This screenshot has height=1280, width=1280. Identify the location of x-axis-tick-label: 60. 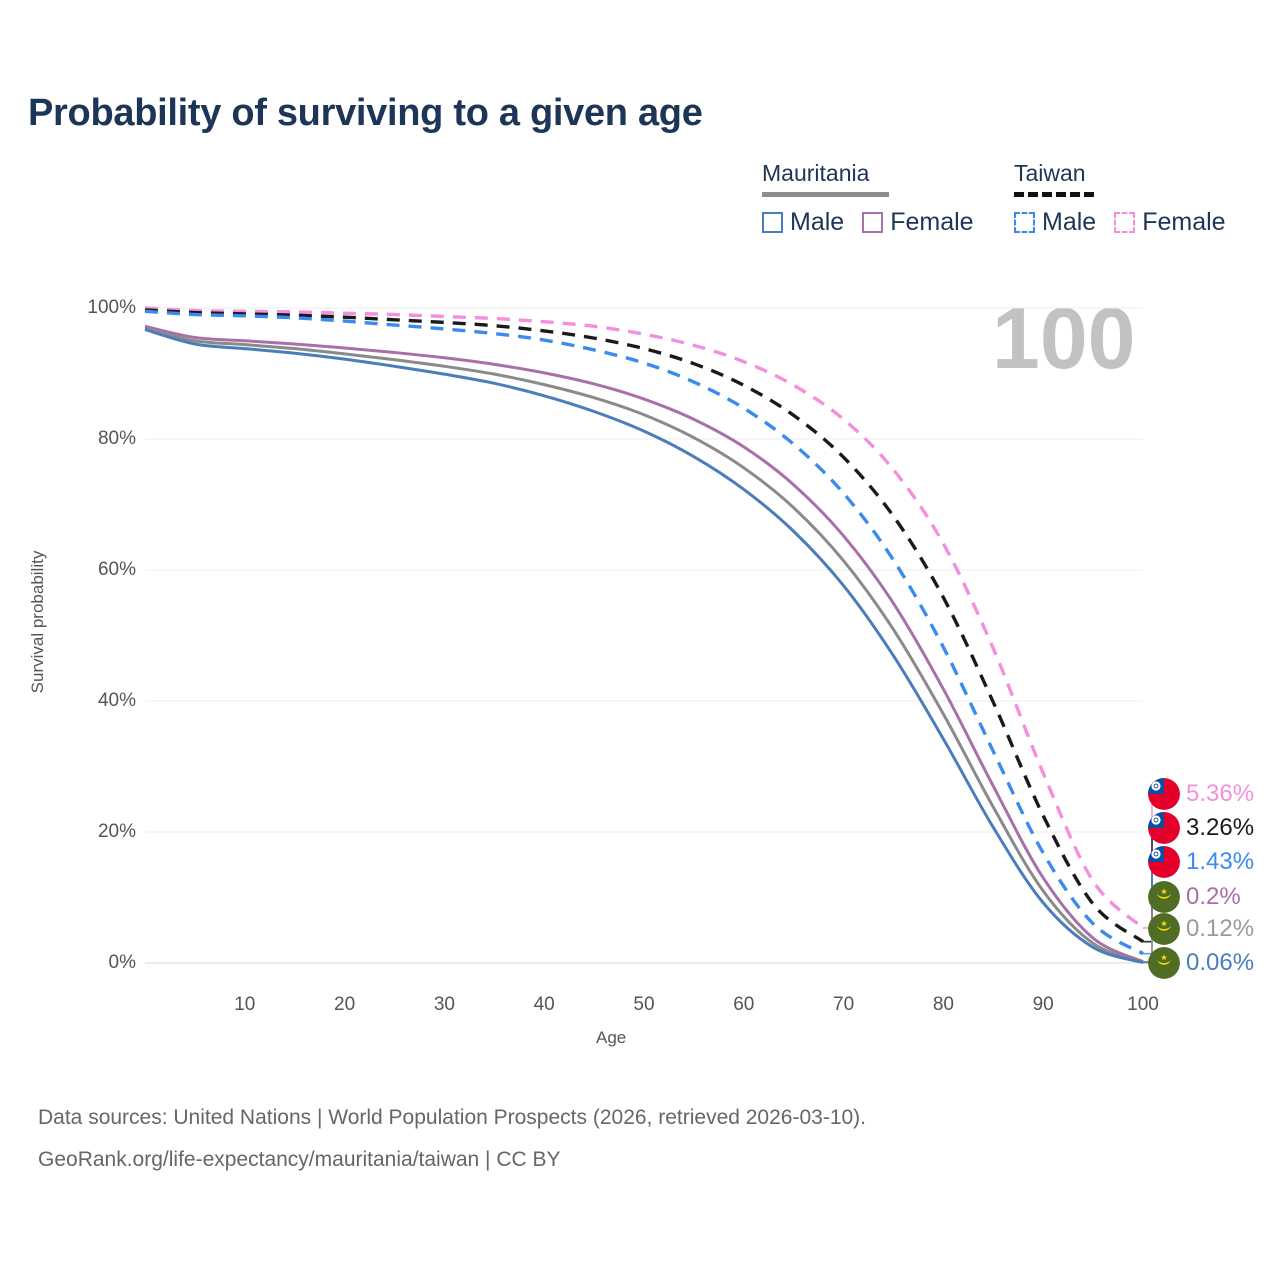
(744, 1004).